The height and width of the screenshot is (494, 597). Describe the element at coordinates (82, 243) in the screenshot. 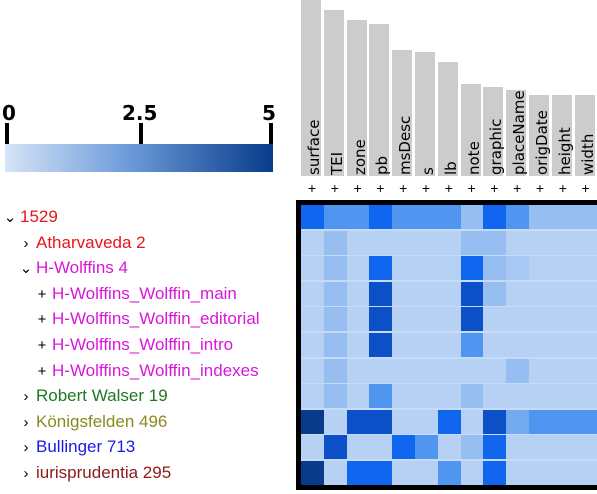

I see `tree-item: › Atharvaveda 2` at that location.